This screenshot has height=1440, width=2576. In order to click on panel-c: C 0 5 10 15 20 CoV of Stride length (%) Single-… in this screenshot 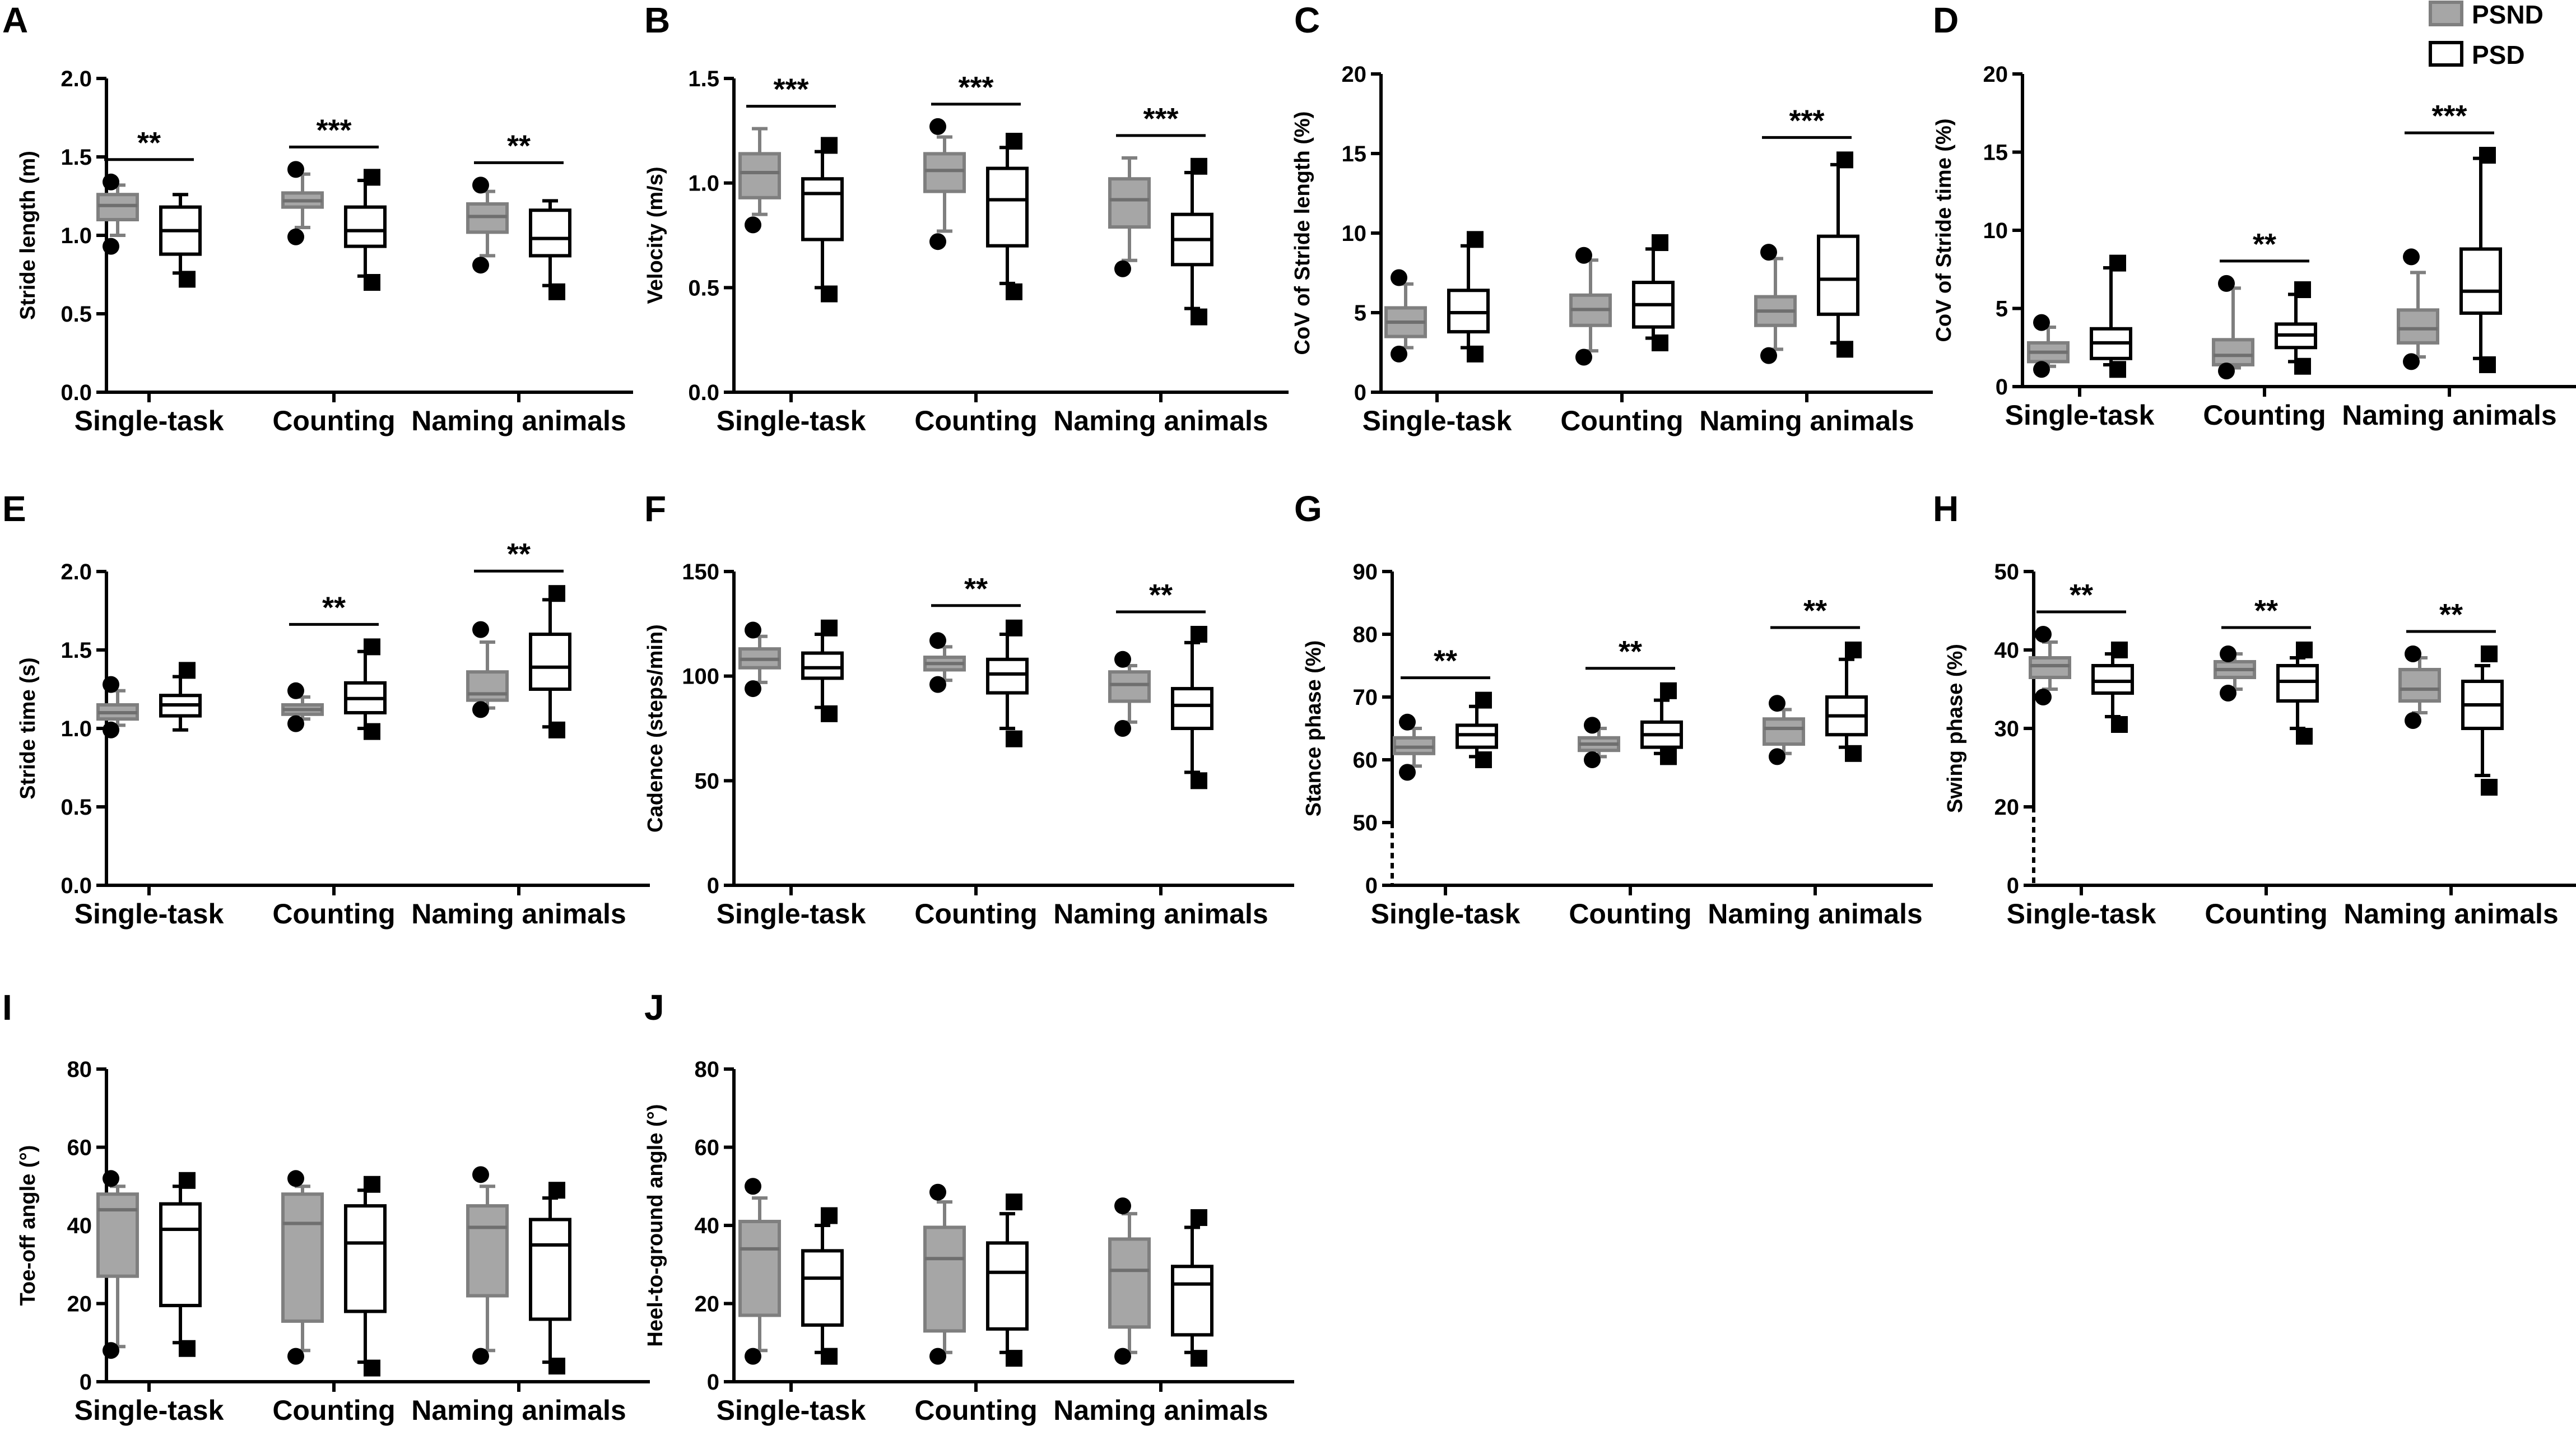, I will do `click(1612, 218)`.